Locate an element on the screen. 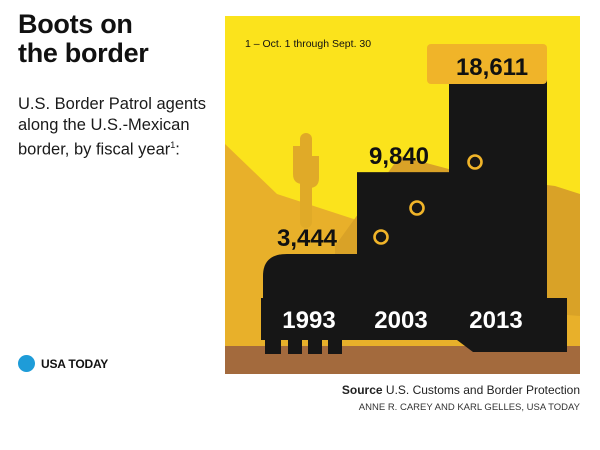 The height and width of the screenshot is (450, 600). boot-sole is located at coordinates (414, 319).